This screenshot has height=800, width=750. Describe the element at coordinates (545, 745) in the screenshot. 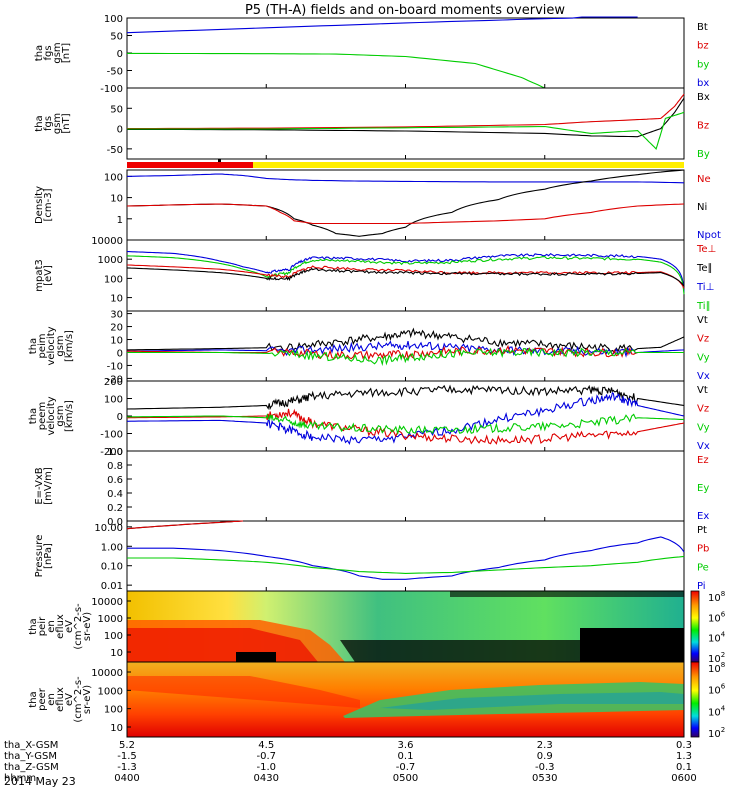

I see `time-axis-value: 2.3` at that location.